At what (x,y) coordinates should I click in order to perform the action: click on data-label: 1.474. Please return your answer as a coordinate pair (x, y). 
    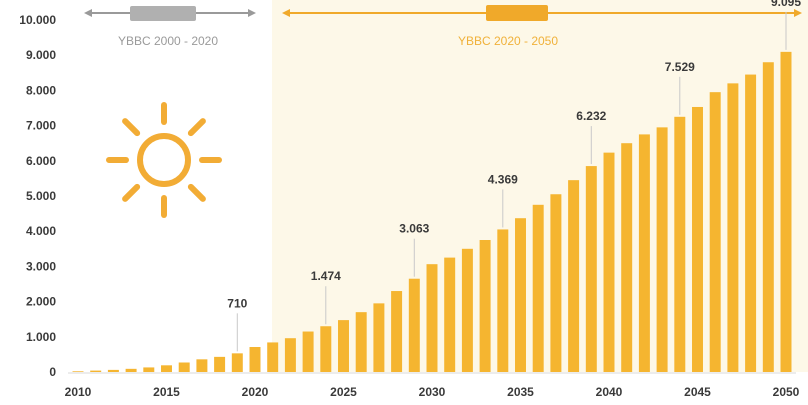
    Looking at the image, I should click on (326, 276).